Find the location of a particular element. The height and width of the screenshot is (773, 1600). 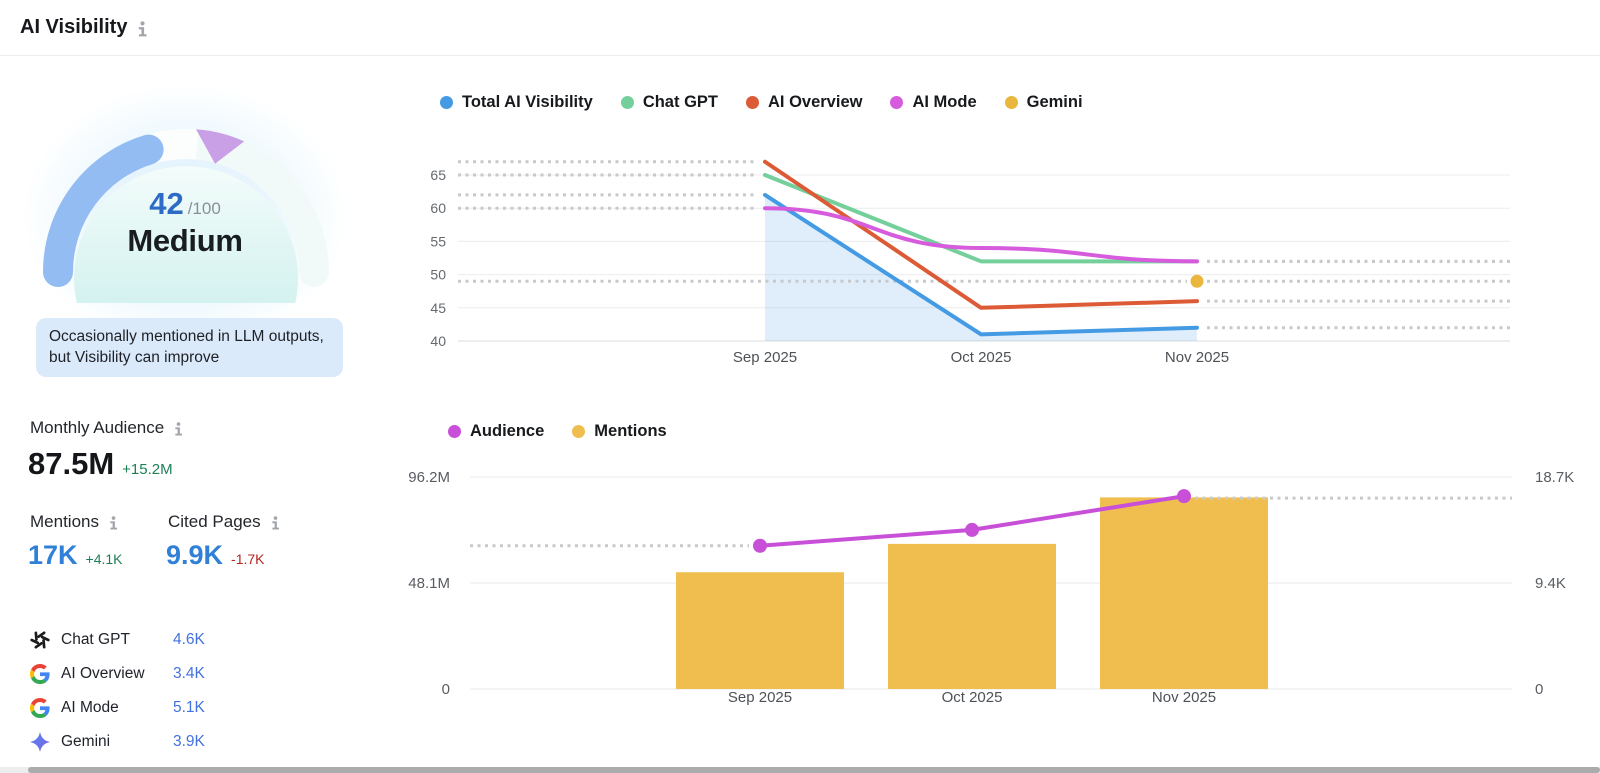

cited-pages-value-row: 9.9K -1.7K is located at coordinates (215, 555).